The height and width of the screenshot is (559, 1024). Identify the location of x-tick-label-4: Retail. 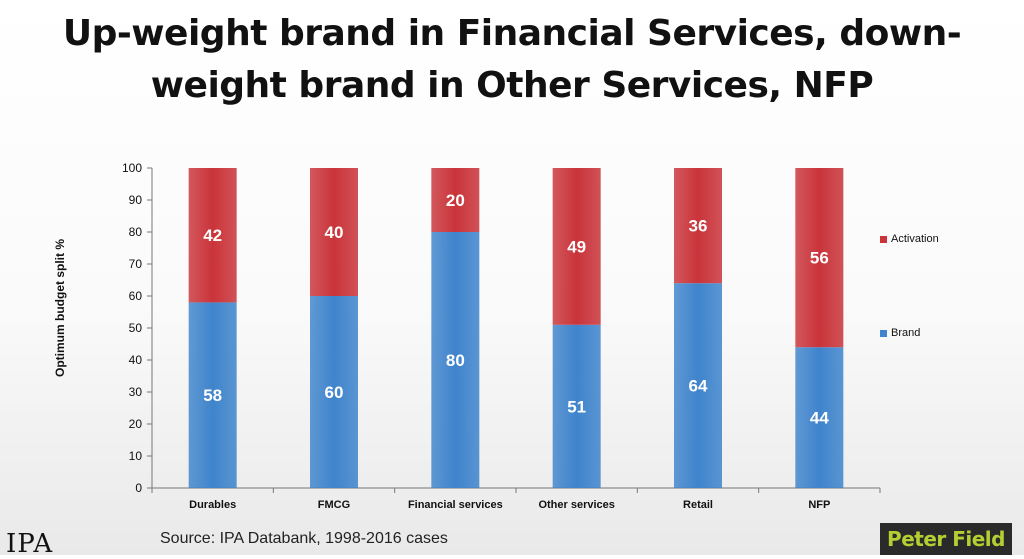
(698, 505).